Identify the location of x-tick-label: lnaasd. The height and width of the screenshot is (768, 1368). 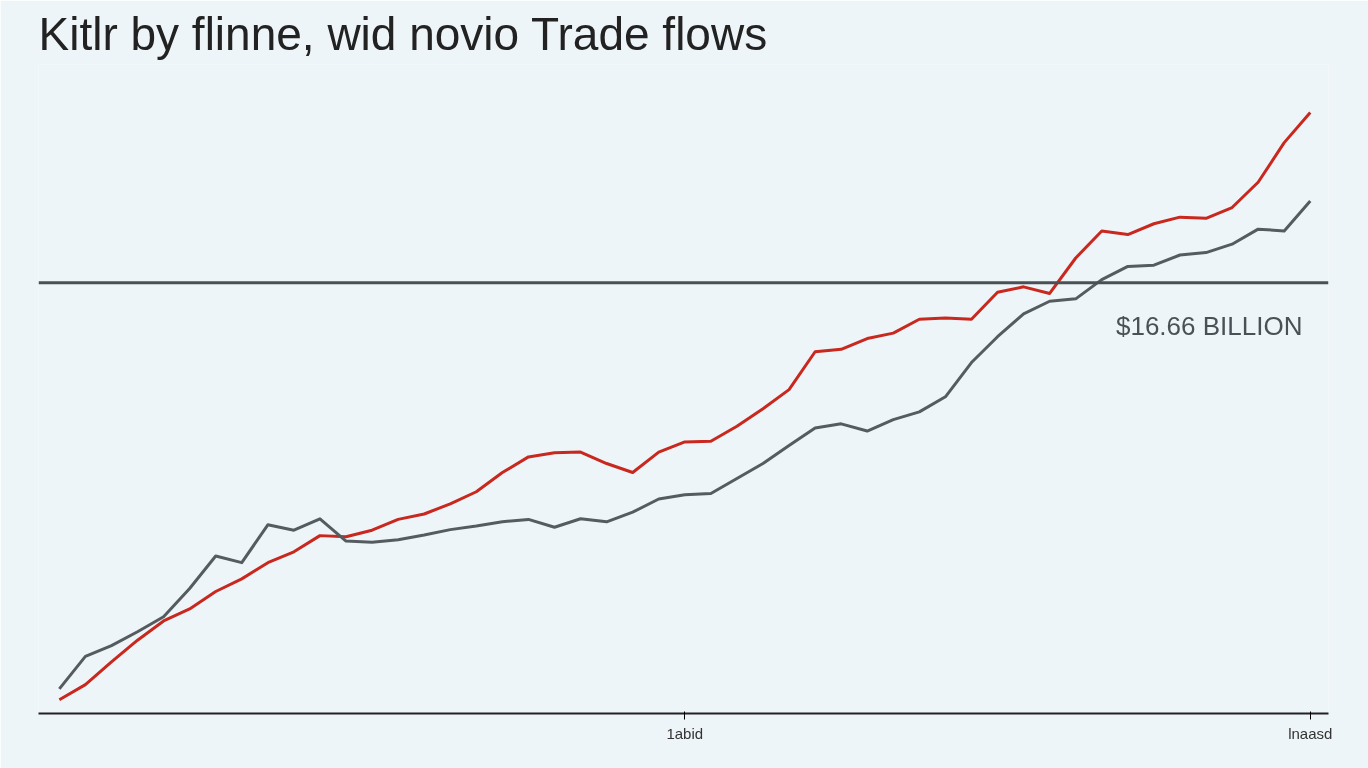
(1310, 733).